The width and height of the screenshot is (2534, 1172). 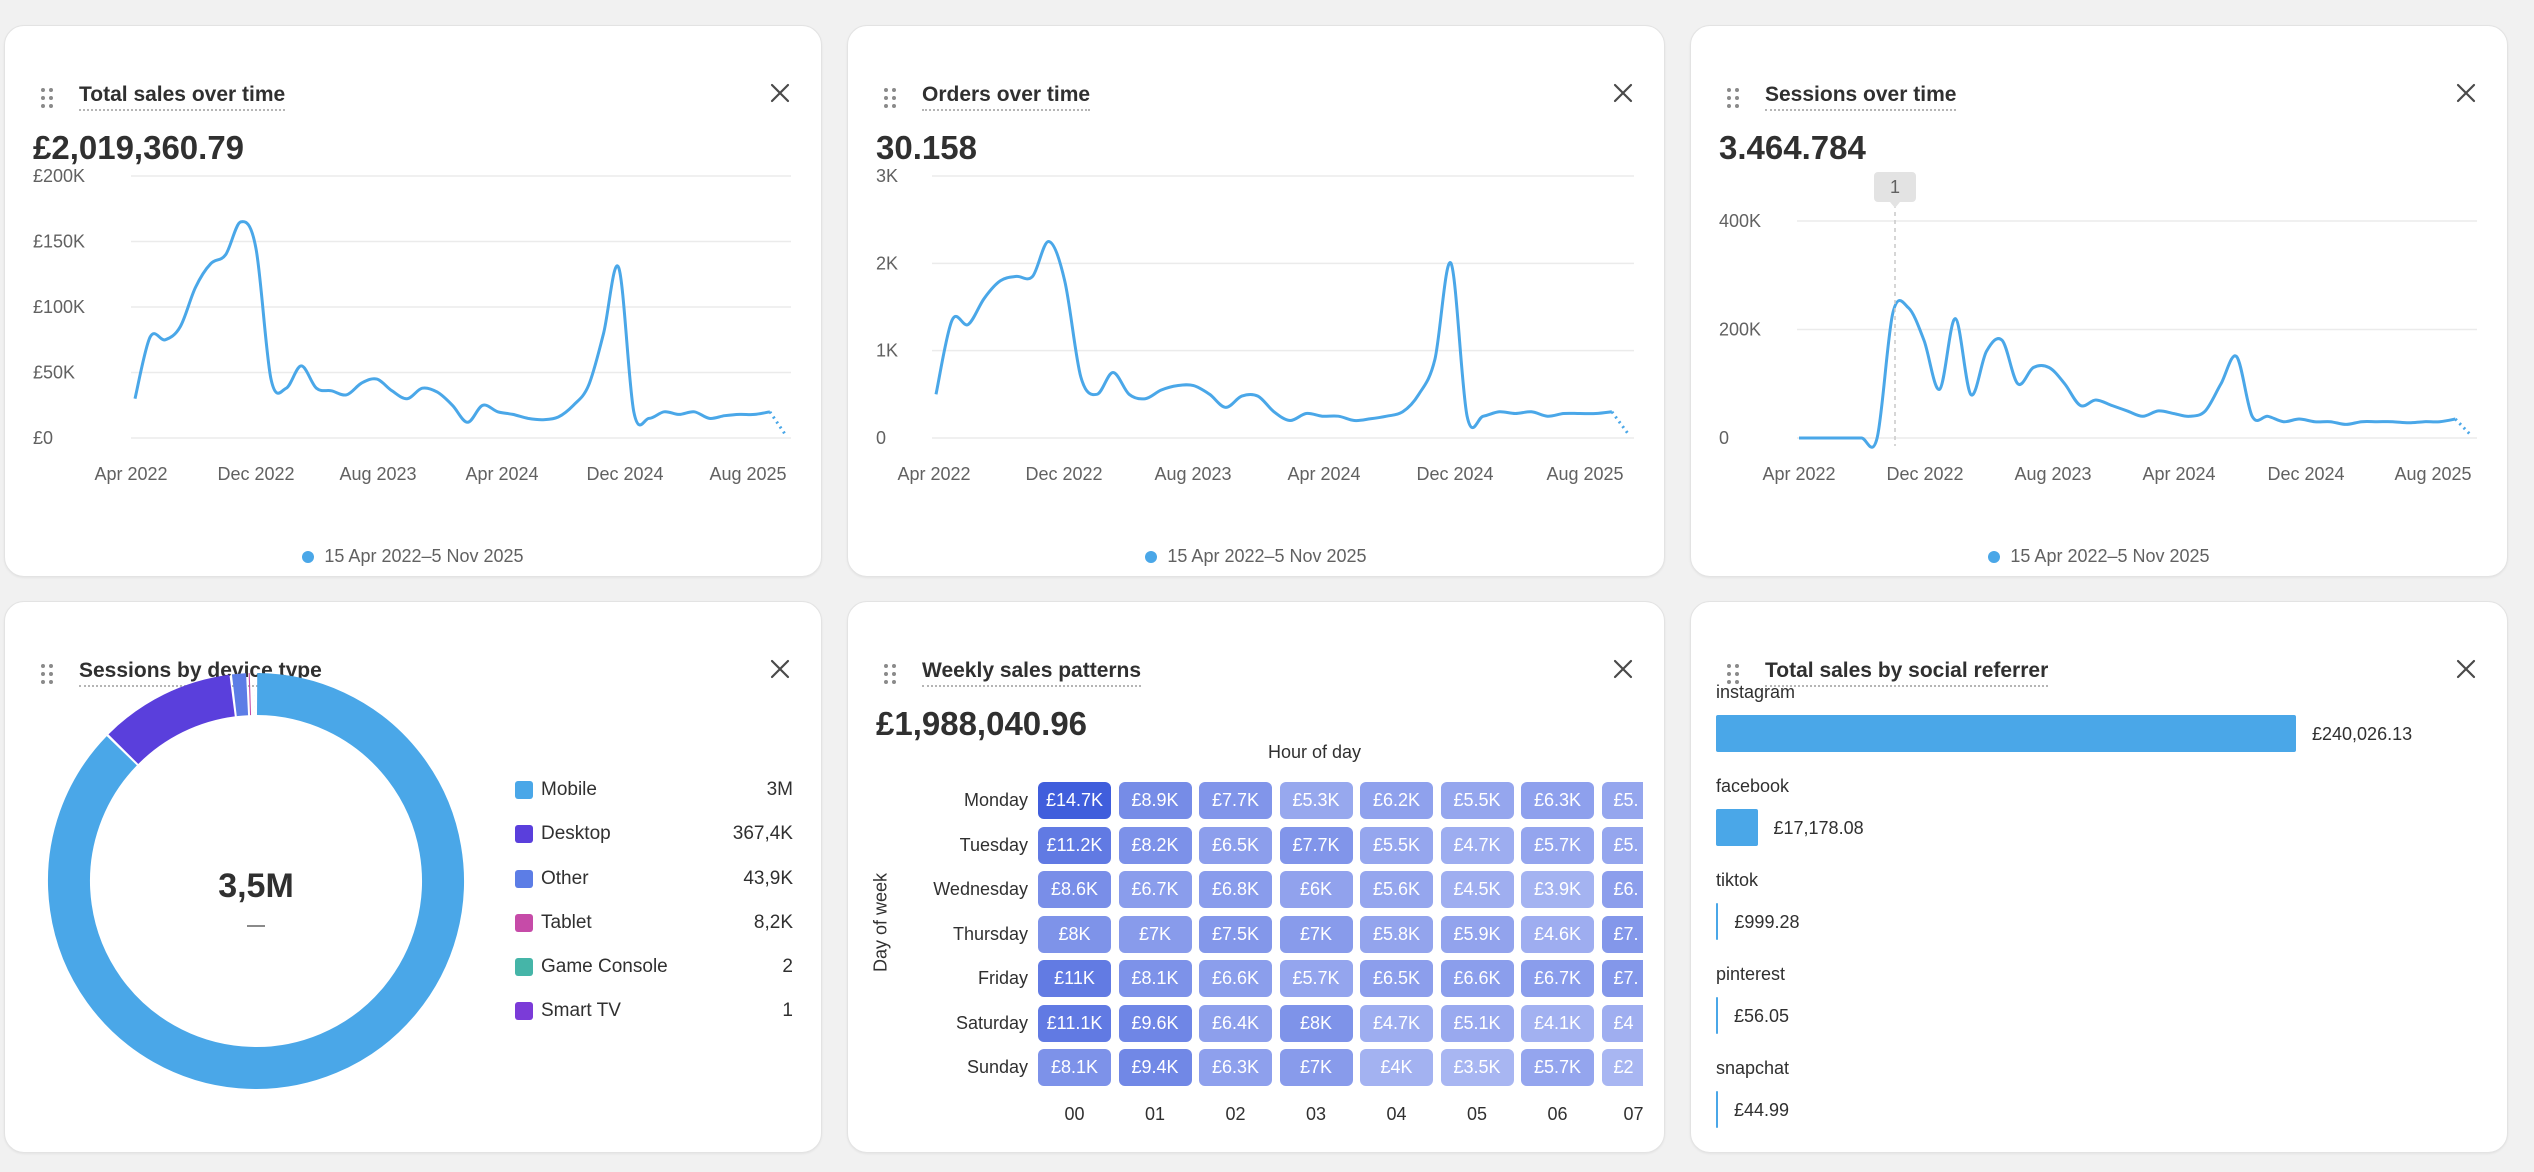 I want to click on legend-item-smart-tv: Smart TV 1, so click(x=652, y=1013).